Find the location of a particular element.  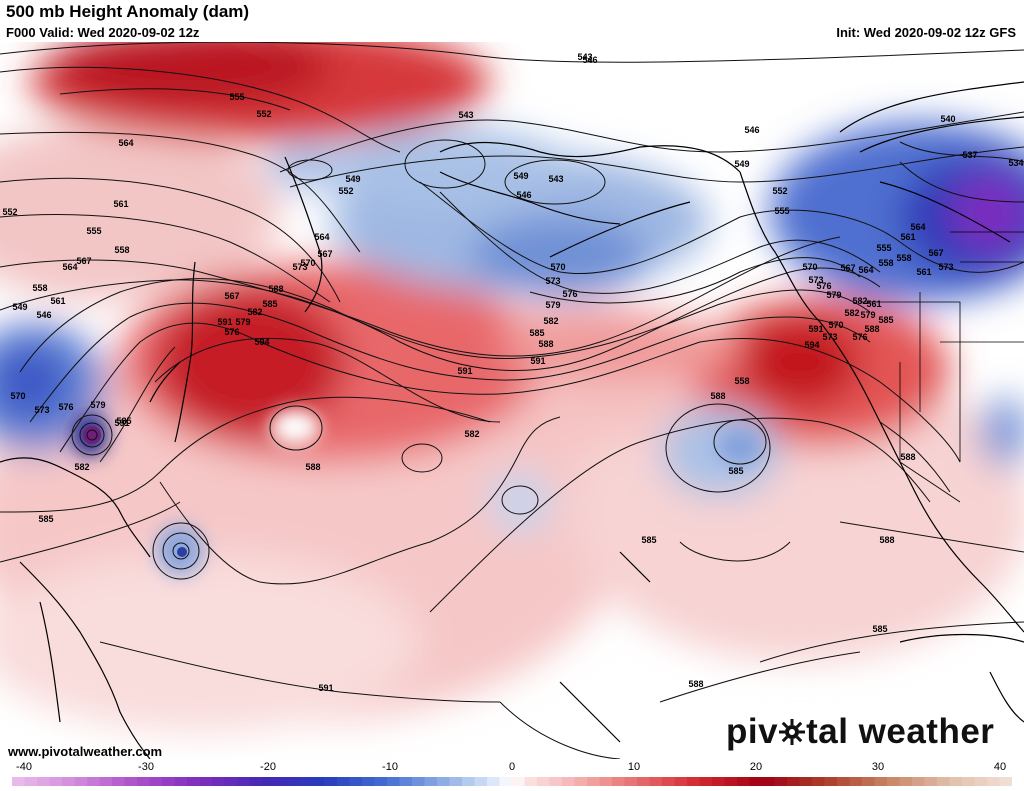

colorbar-tick-label: -30 is located at coordinates (146, 767).